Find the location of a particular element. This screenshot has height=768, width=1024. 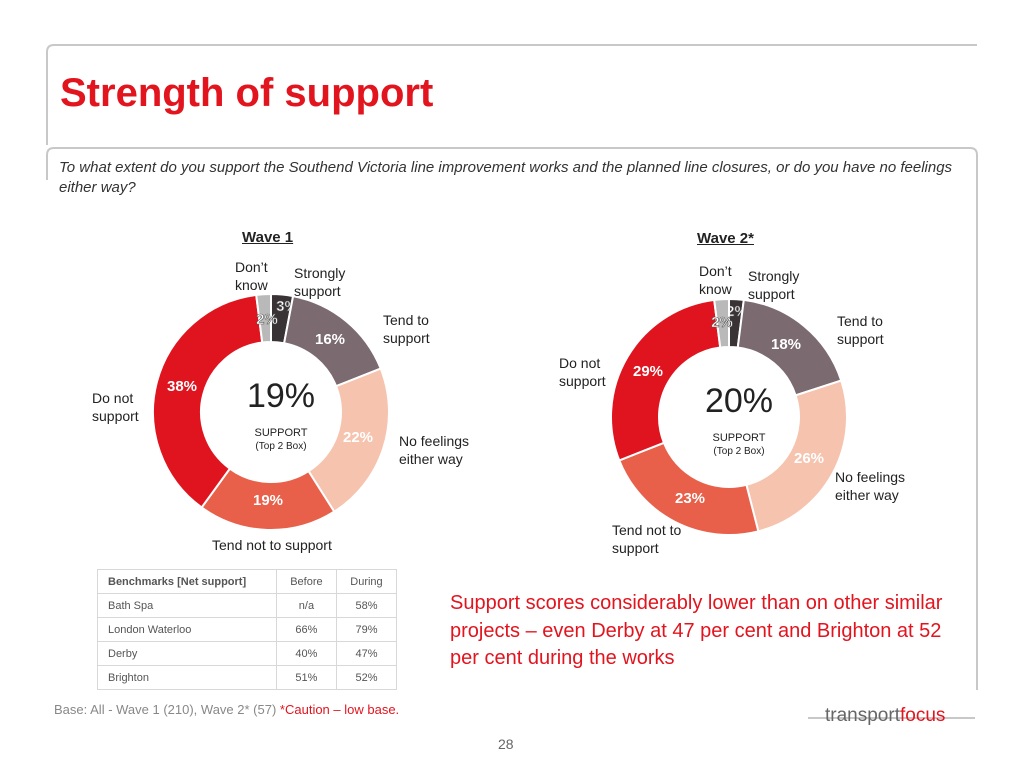

value-label: 22% is located at coordinates (358, 437).